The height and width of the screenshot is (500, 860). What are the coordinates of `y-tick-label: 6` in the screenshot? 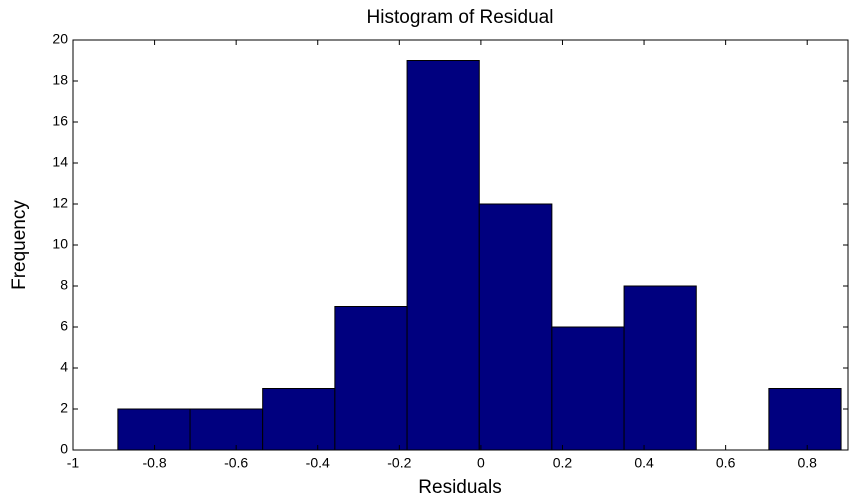 It's located at (64, 326).